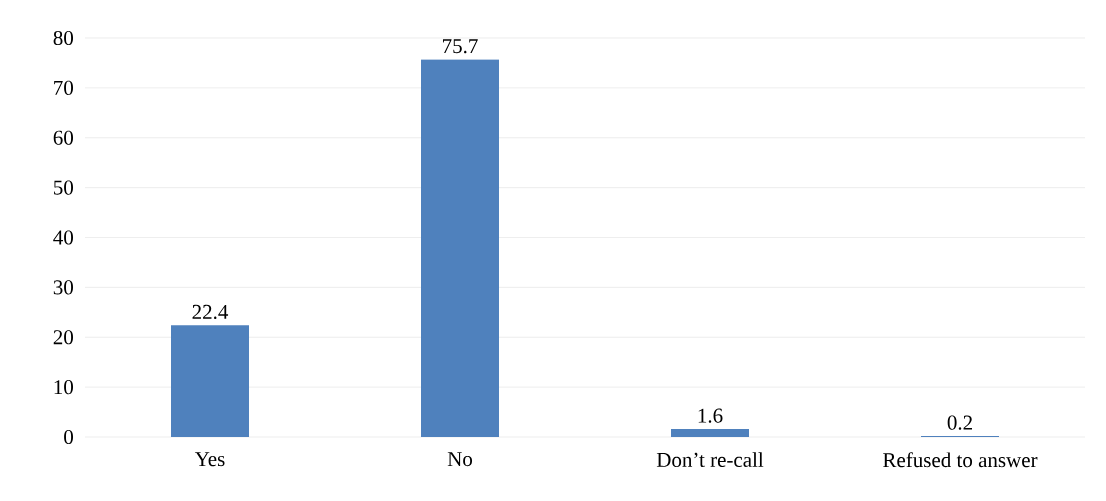 This screenshot has width=1106, height=501. What do you see at coordinates (960, 460) in the screenshot?
I see `x-tick-label: Refused to answer` at bounding box center [960, 460].